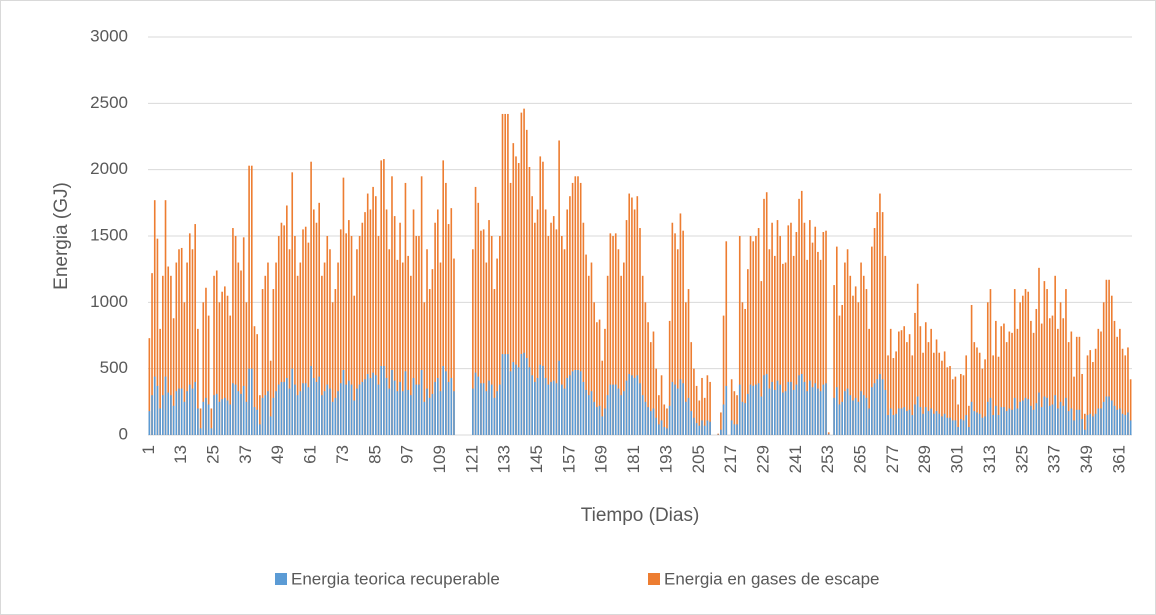  I want to click on y-tick-label: 0, so click(123, 433).